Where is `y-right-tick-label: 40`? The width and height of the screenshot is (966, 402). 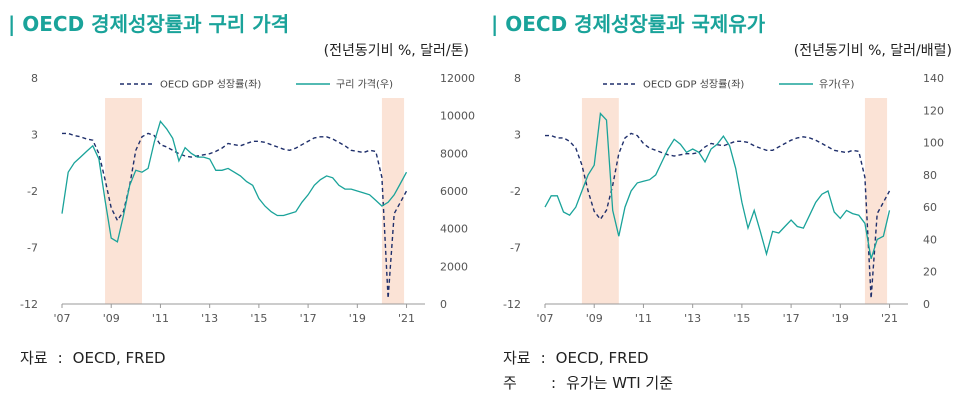
y-right-tick-label: 40 is located at coordinates (930, 239).